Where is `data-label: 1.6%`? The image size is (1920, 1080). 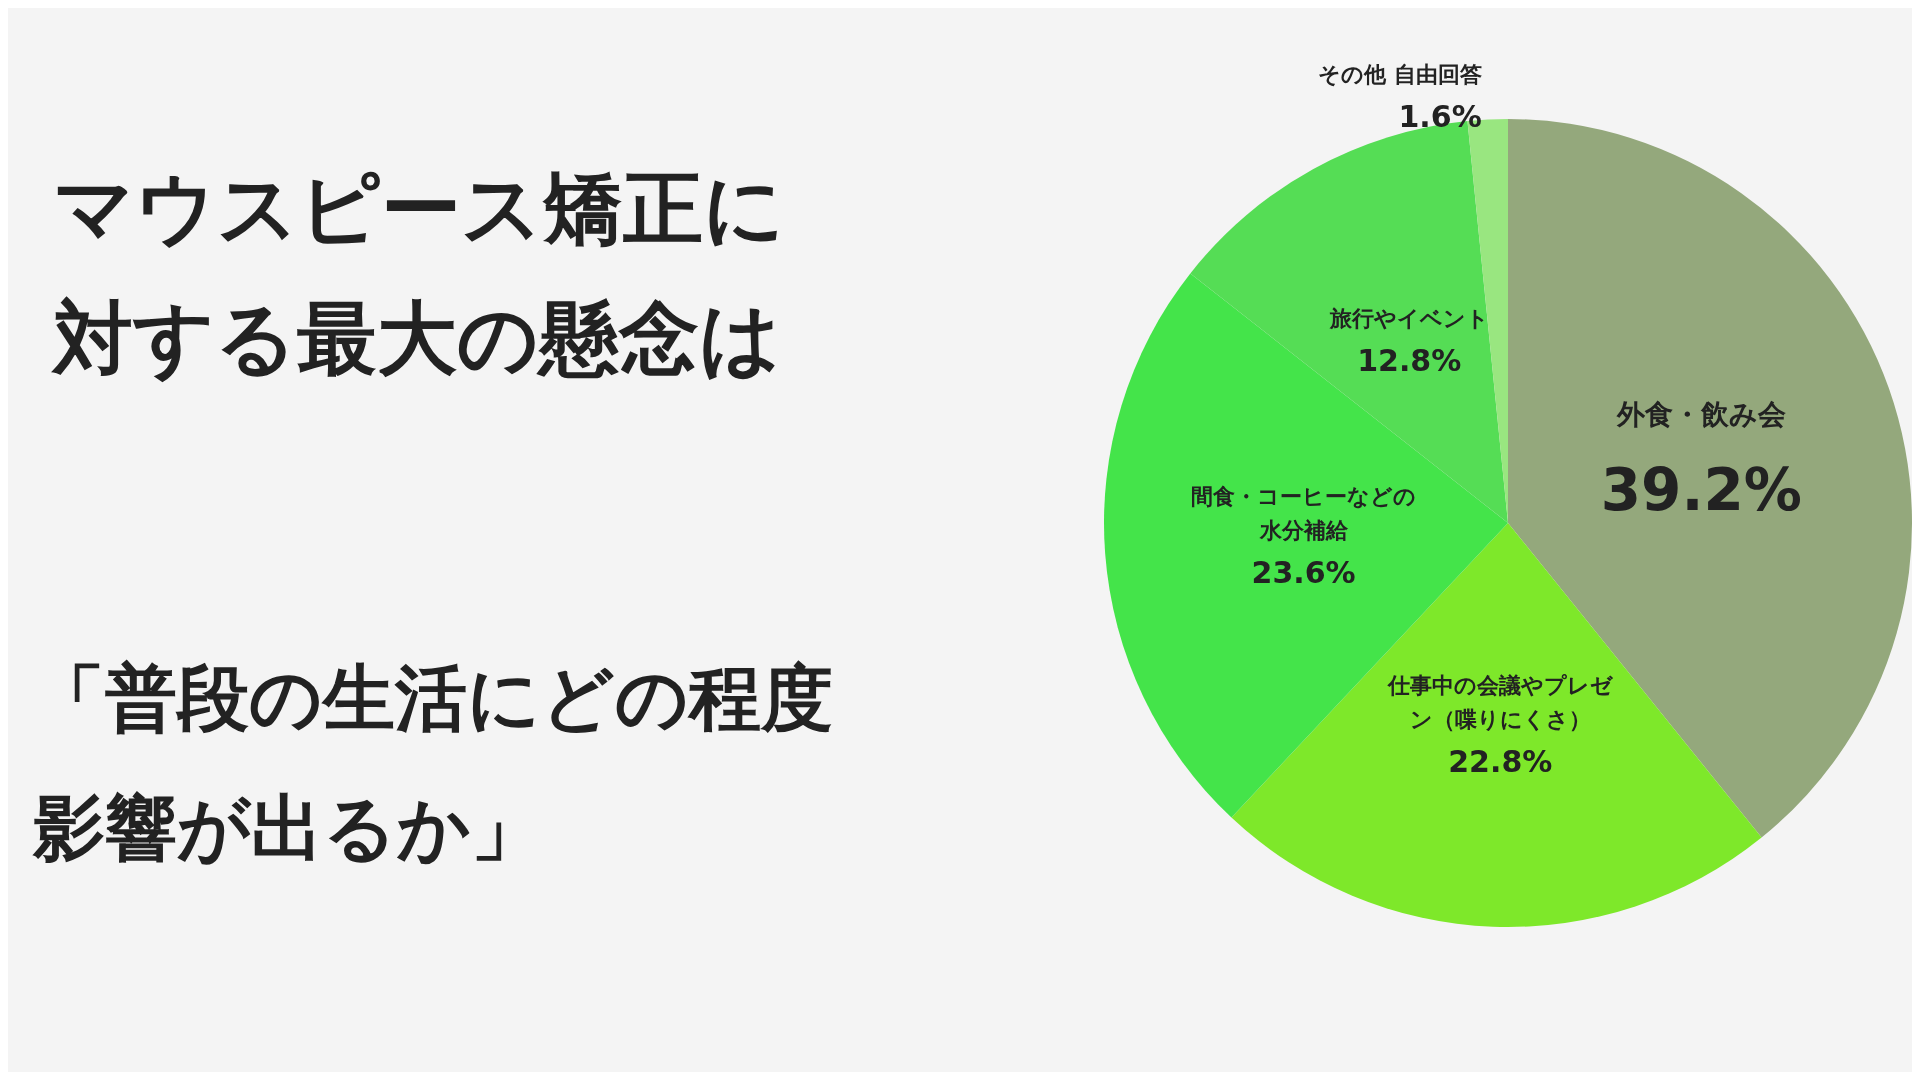 data-label: 1.6% is located at coordinates (1440, 117).